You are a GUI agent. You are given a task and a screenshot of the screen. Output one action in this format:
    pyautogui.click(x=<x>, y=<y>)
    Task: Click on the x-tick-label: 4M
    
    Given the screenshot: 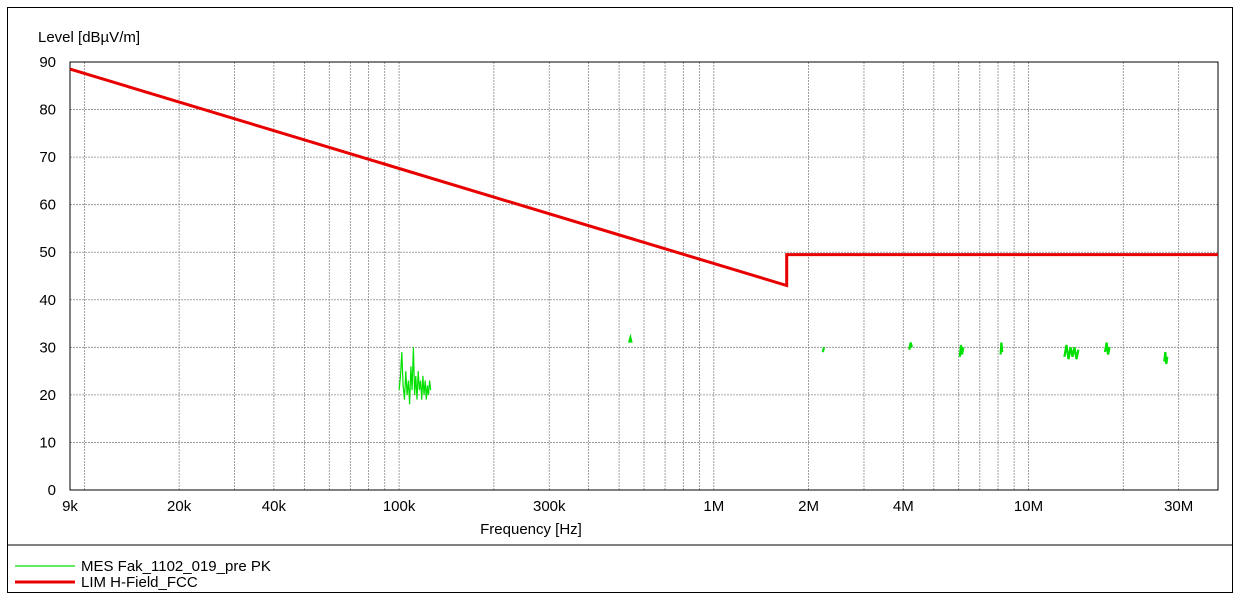 What is the action you would take?
    pyautogui.click(x=903, y=506)
    